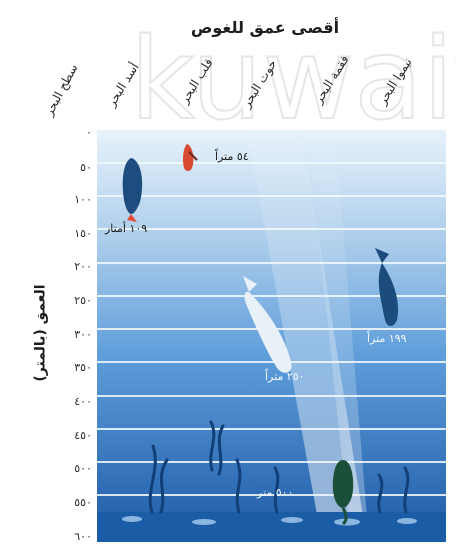 The width and height of the screenshot is (456, 549). Describe the element at coordinates (271, 527) in the screenshot. I see `seabed` at that location.